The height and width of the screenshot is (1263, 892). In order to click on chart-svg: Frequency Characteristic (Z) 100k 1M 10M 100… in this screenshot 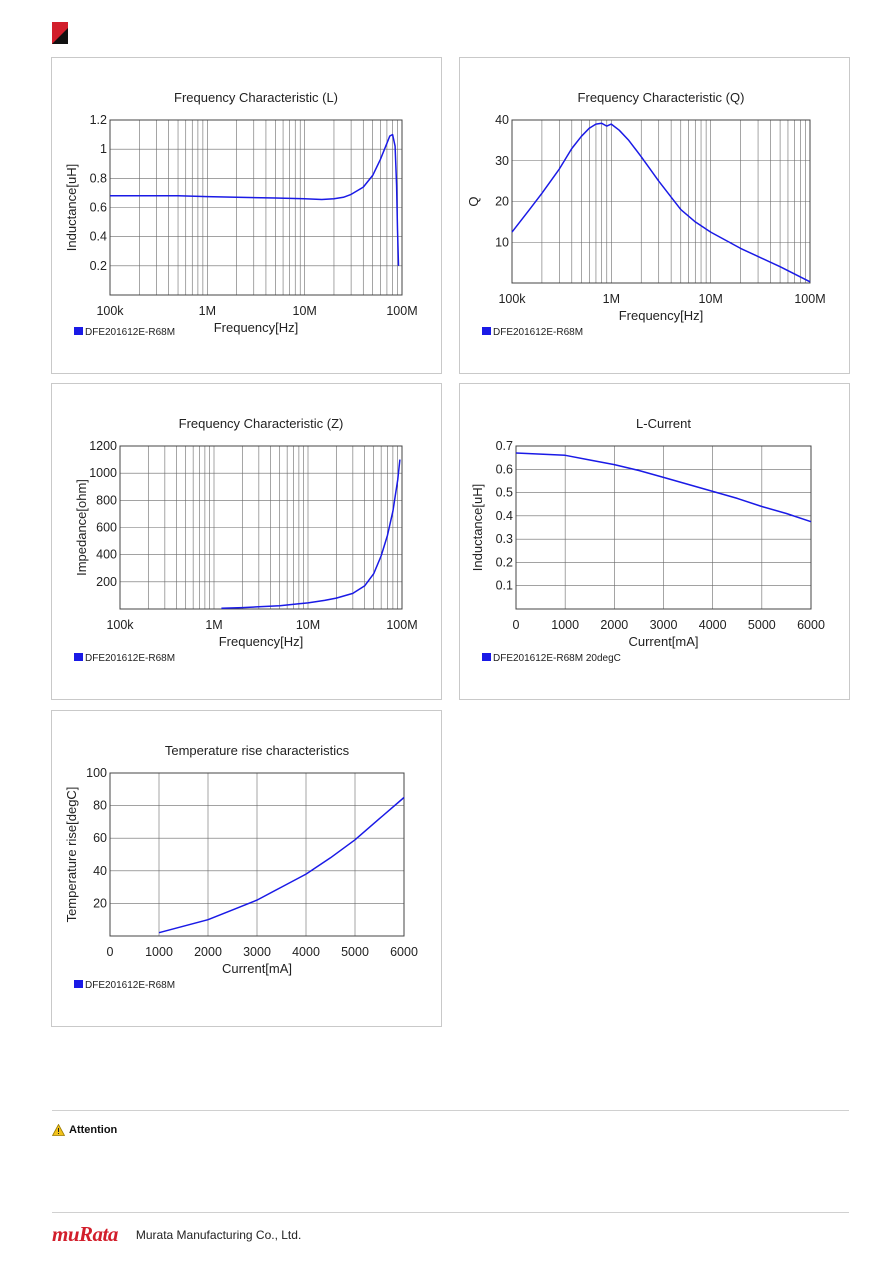, I will do `click(246, 540)`.